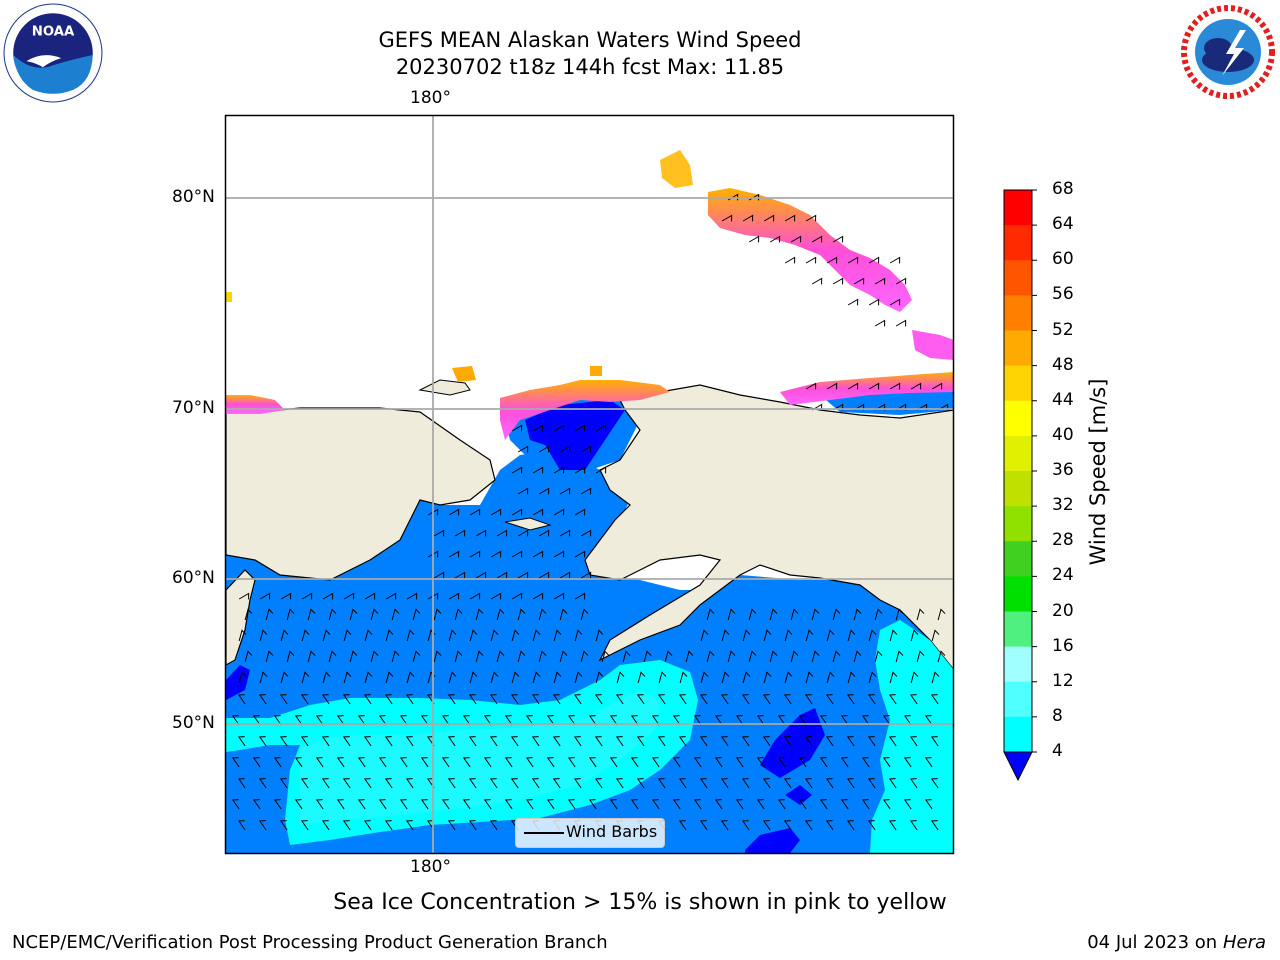 The width and height of the screenshot is (1280, 960). I want to click on colorbar-tick-label: 60, so click(1063, 259).